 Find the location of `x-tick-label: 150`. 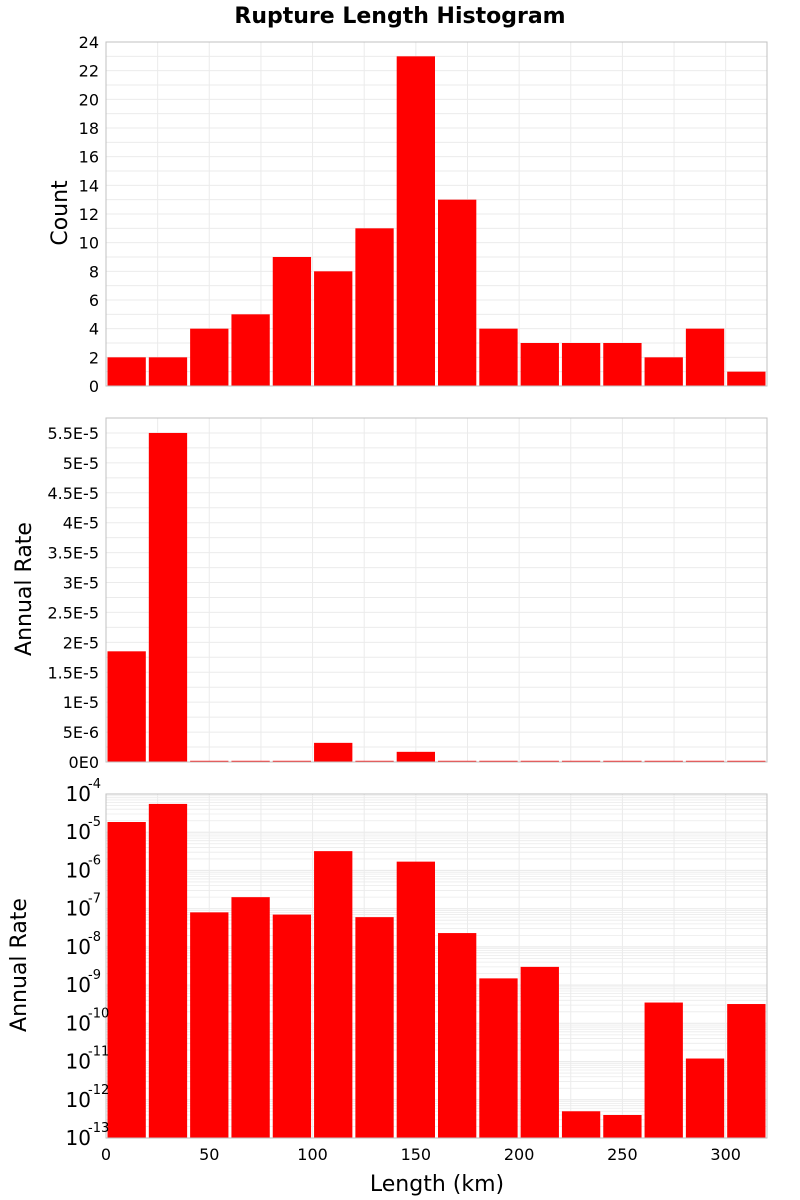

x-tick-label: 150 is located at coordinates (416, 1154).